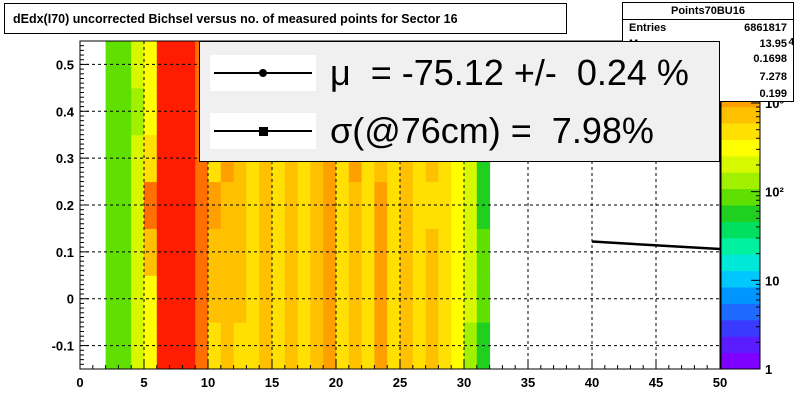 The image size is (799, 412). Describe the element at coordinates (336, 382) in the screenshot. I see `x-tick-label: 20` at that location.